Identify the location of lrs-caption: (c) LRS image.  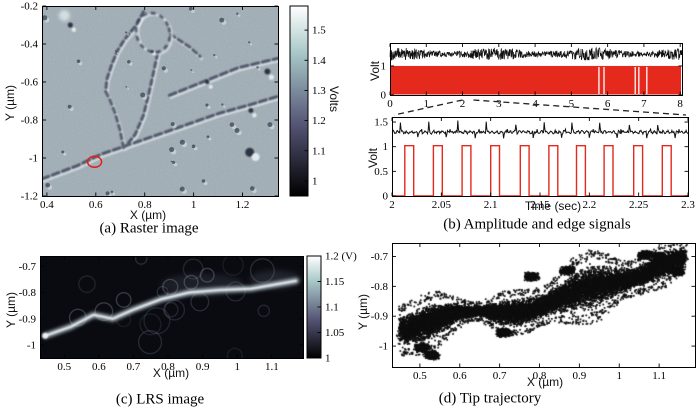
(160, 399).